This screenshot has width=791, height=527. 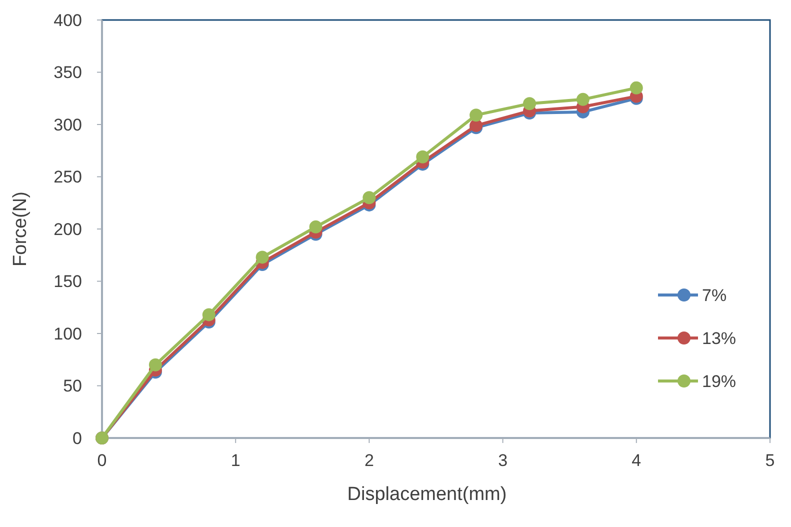 What do you see at coordinates (637, 460) in the screenshot?
I see `x-tick-label: 4` at bounding box center [637, 460].